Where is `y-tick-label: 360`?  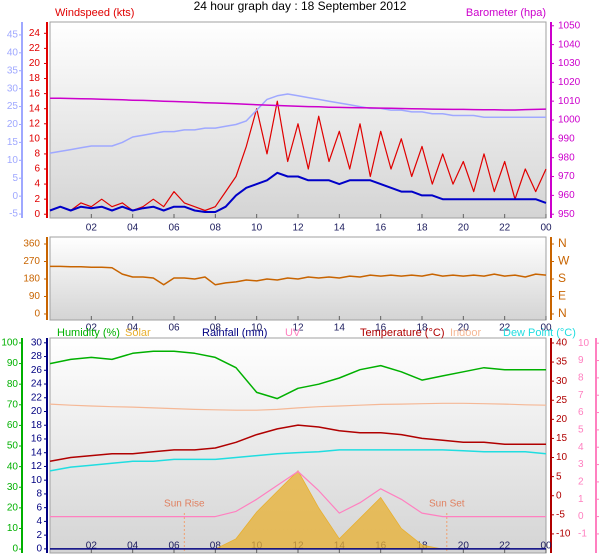 y-tick-label: 360 is located at coordinates (31, 244).